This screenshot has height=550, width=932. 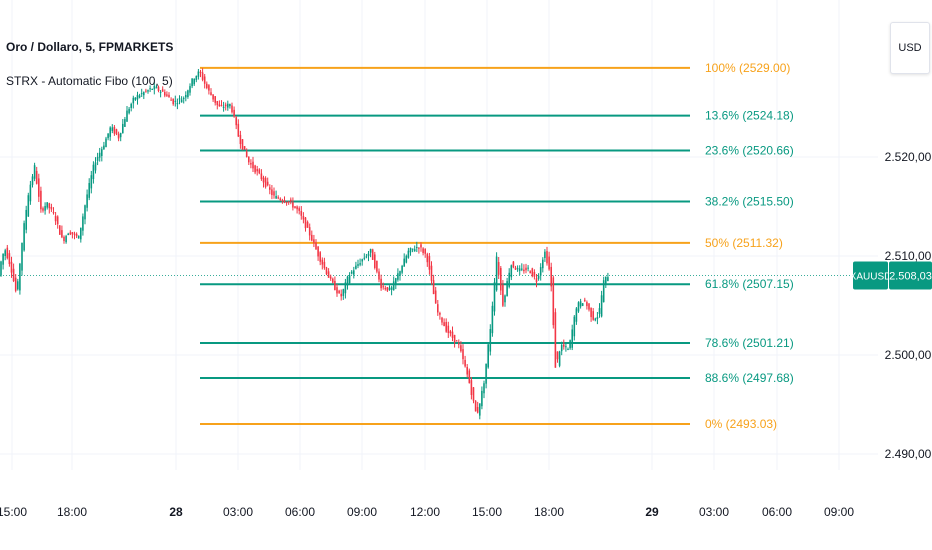 I want to click on current-price-badge, so click(x=910, y=275).